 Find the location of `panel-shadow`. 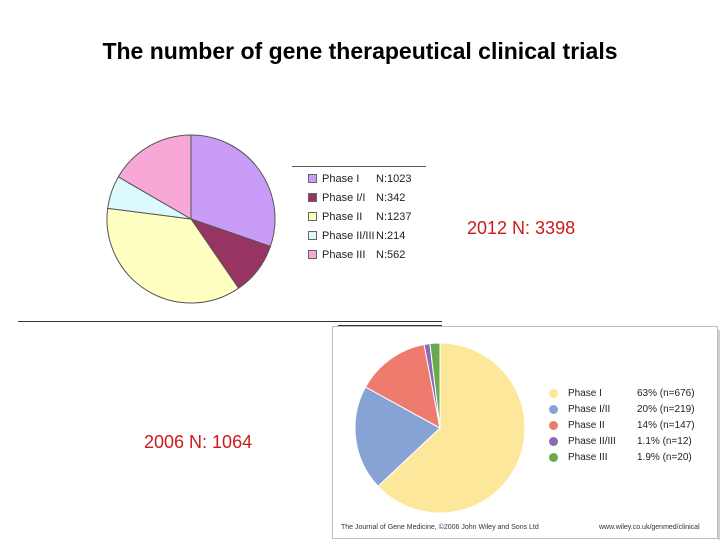

panel-shadow is located at coordinates (719, 435).